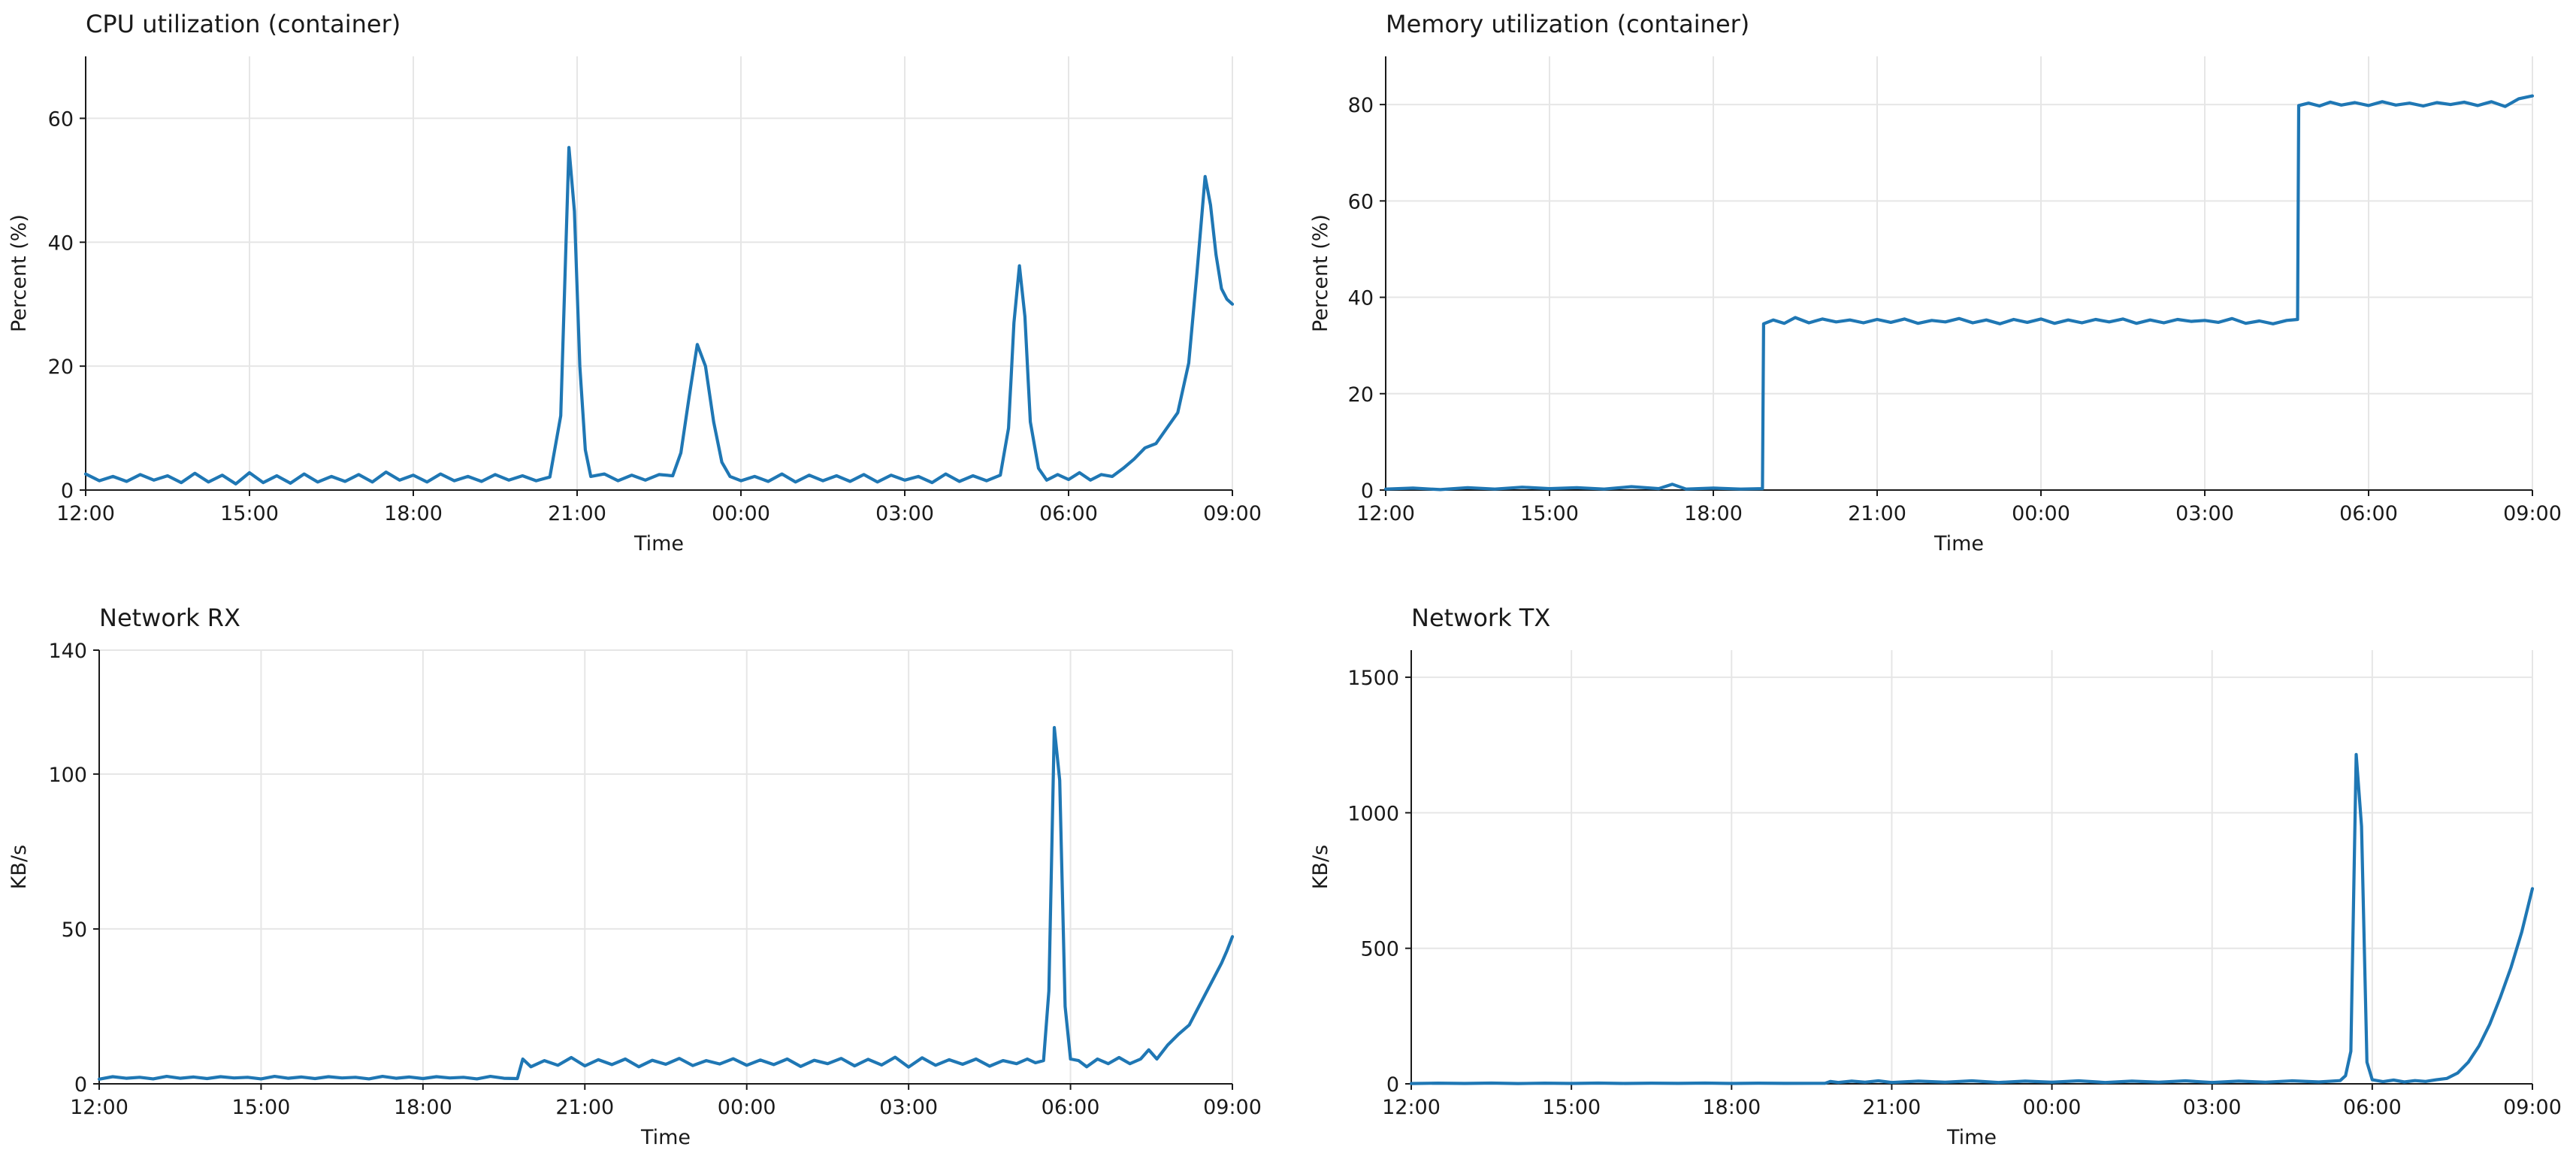 This screenshot has height=1165, width=2576. What do you see at coordinates (1373, 678) in the screenshot?
I see `y-tick-label: 1500` at bounding box center [1373, 678].